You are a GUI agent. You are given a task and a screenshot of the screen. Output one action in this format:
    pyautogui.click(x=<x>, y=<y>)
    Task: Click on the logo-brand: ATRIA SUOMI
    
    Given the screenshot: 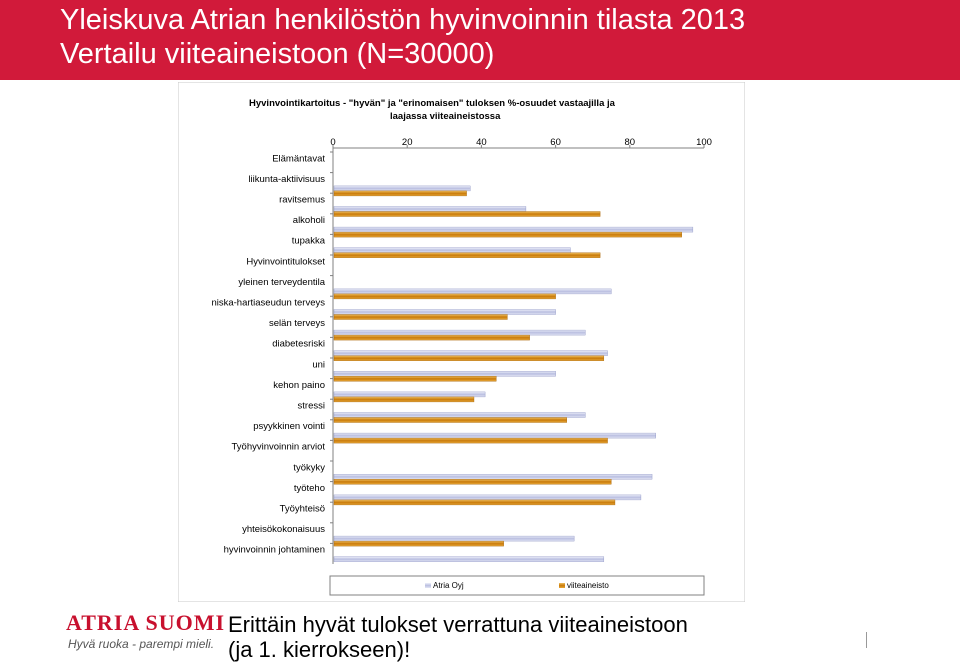 What is the action you would take?
    pyautogui.click(x=146, y=622)
    